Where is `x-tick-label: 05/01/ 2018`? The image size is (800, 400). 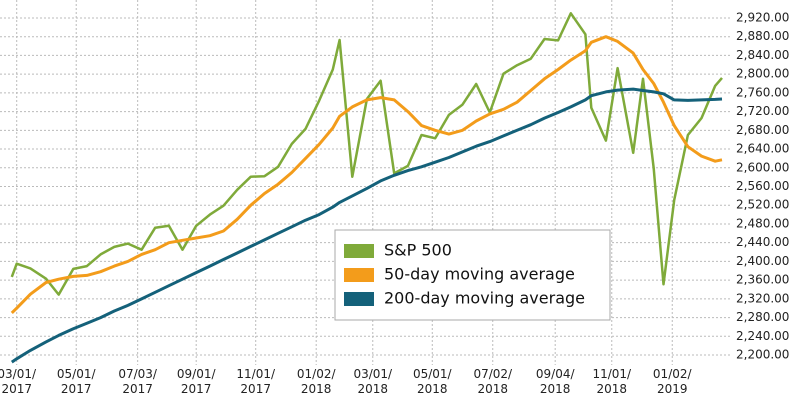
x-tick-label: 05/01/ 2018 is located at coordinates (432, 381).